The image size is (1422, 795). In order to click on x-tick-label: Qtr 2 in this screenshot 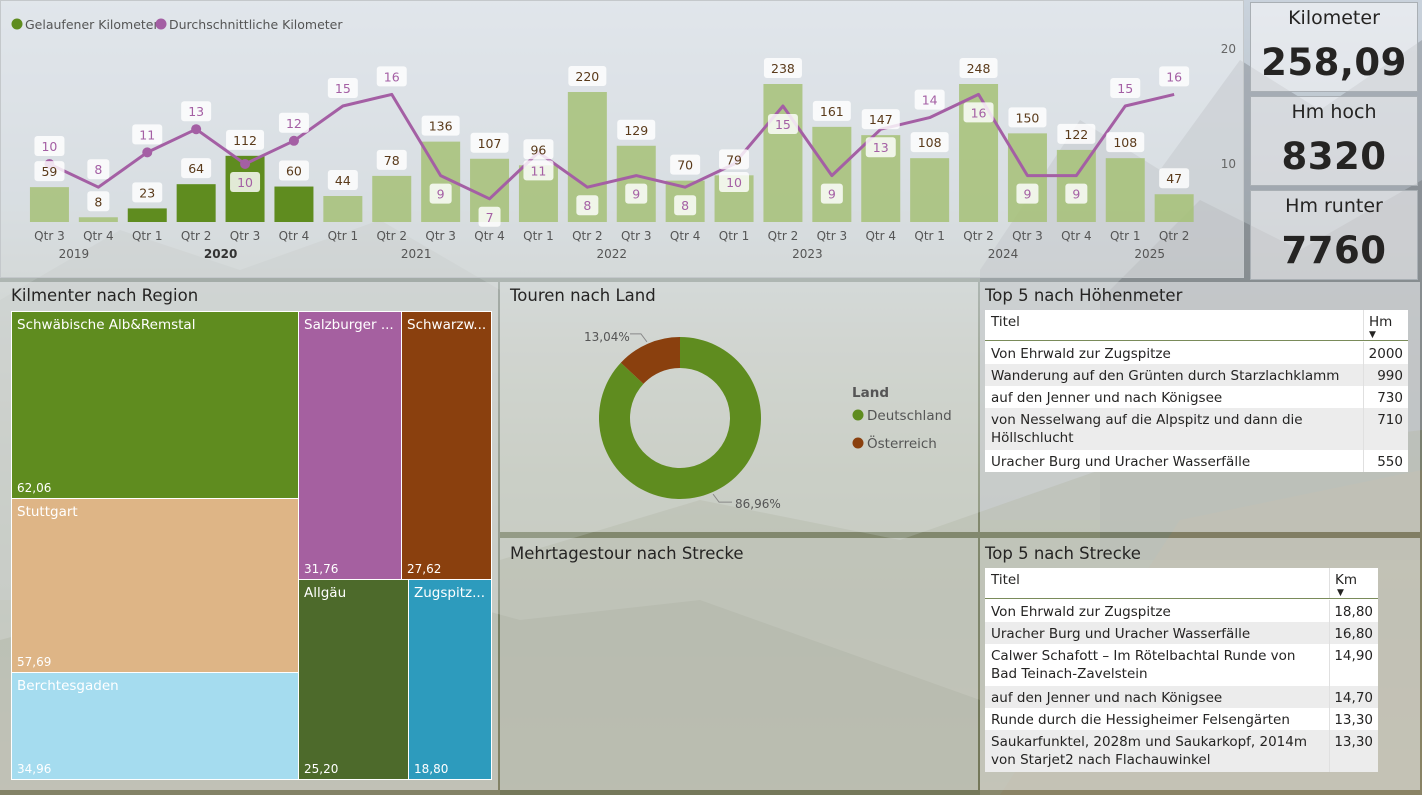, I will do `click(1174, 236)`.